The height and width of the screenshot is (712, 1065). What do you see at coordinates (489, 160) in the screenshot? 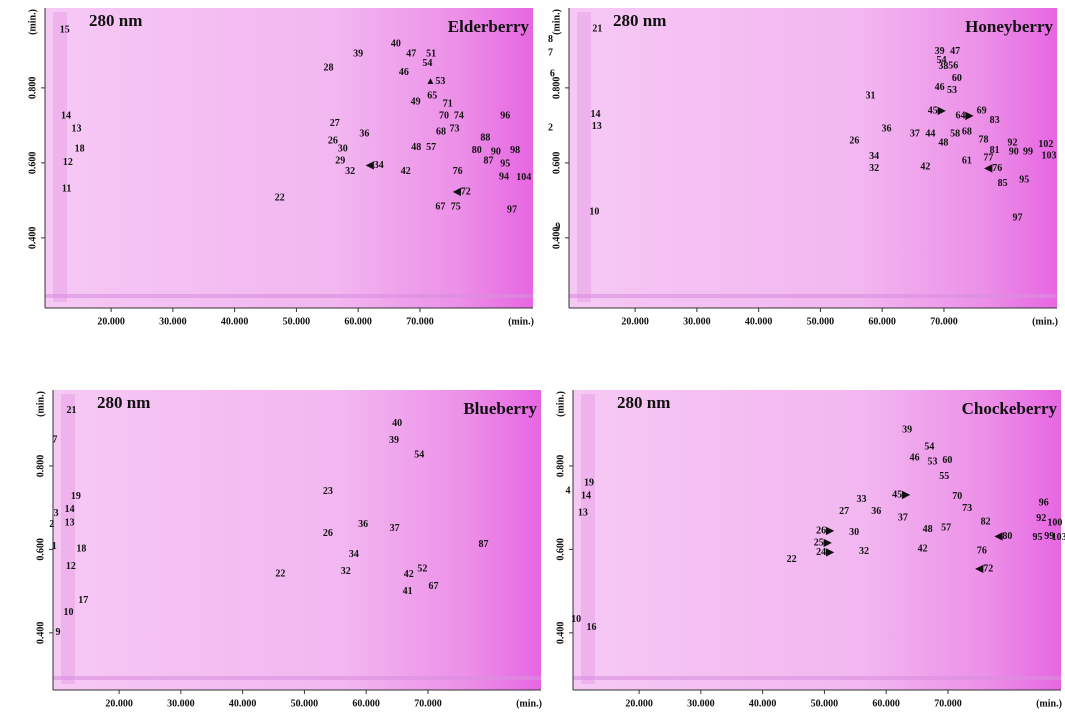
I see `peak-label: 87` at bounding box center [489, 160].